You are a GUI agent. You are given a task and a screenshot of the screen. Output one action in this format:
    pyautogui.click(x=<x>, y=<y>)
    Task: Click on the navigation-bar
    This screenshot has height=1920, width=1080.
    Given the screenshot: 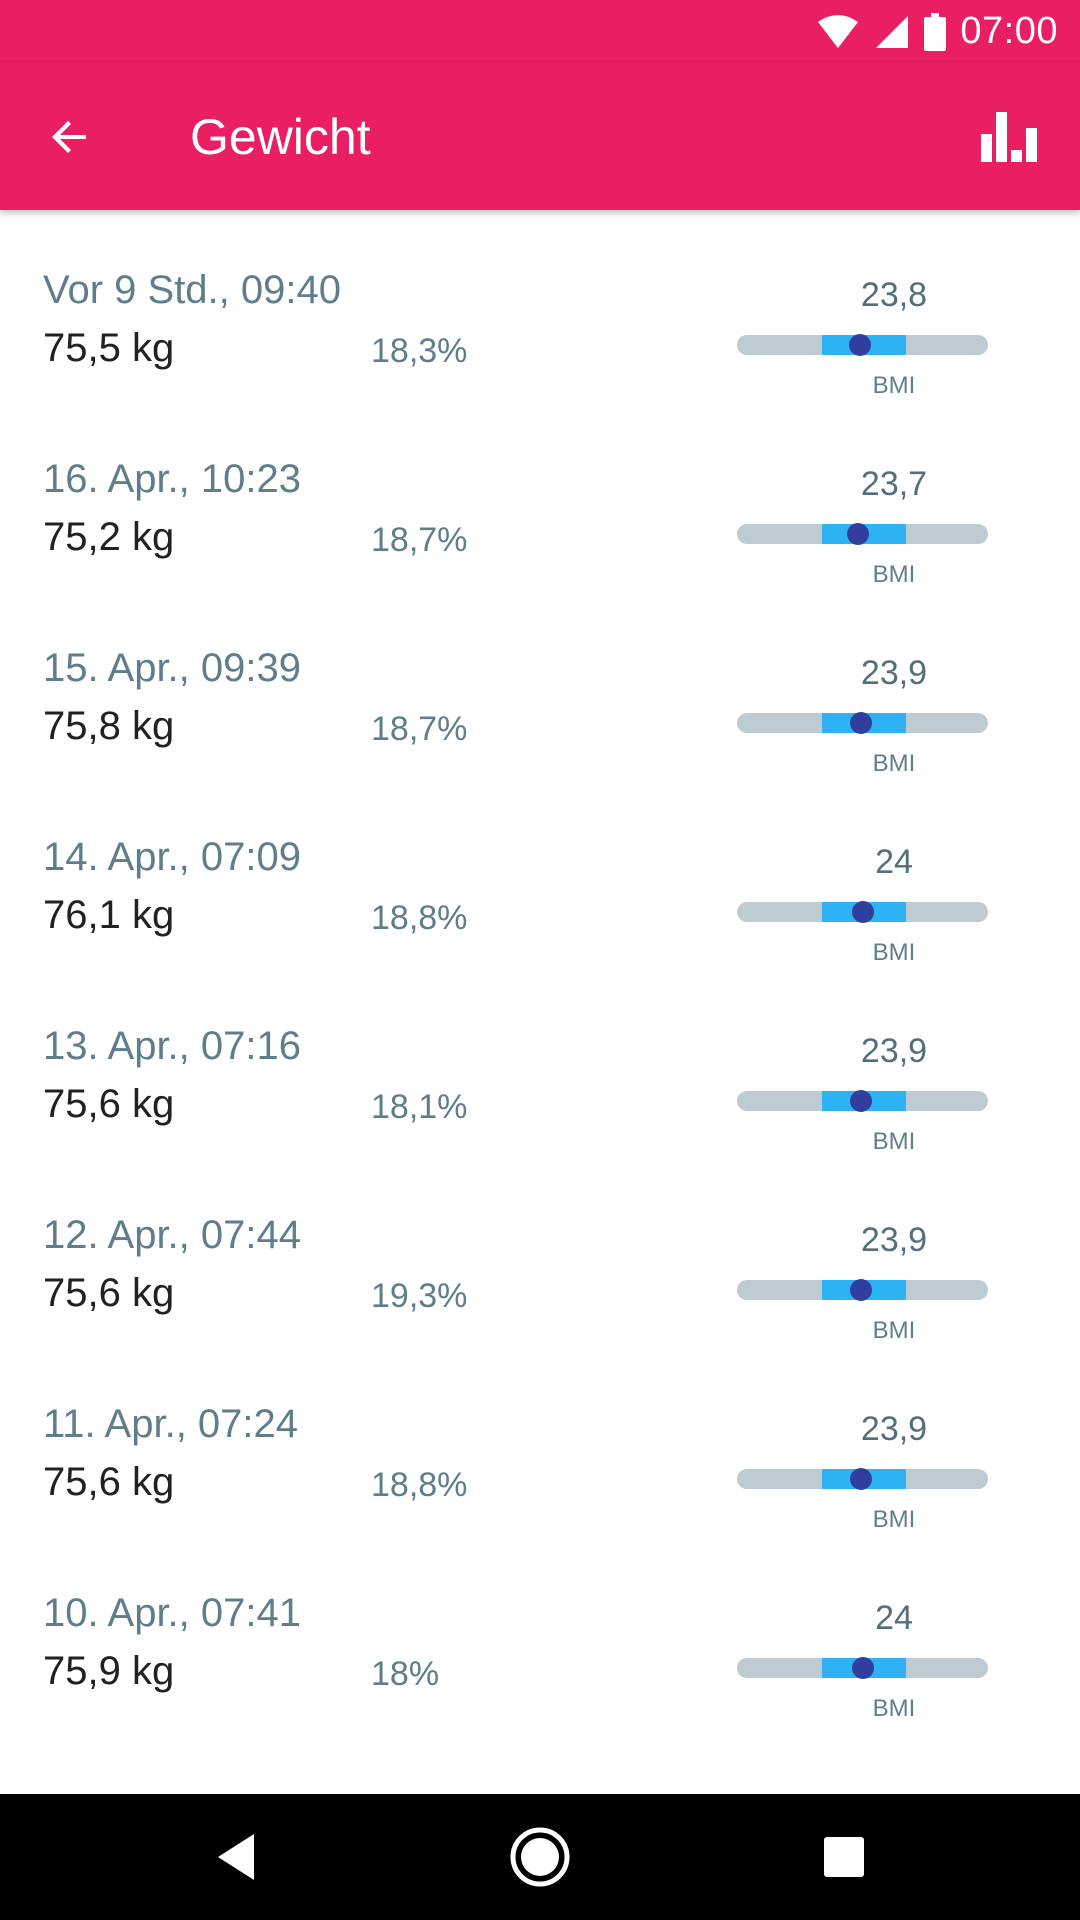 What is the action you would take?
    pyautogui.click(x=540, y=1857)
    